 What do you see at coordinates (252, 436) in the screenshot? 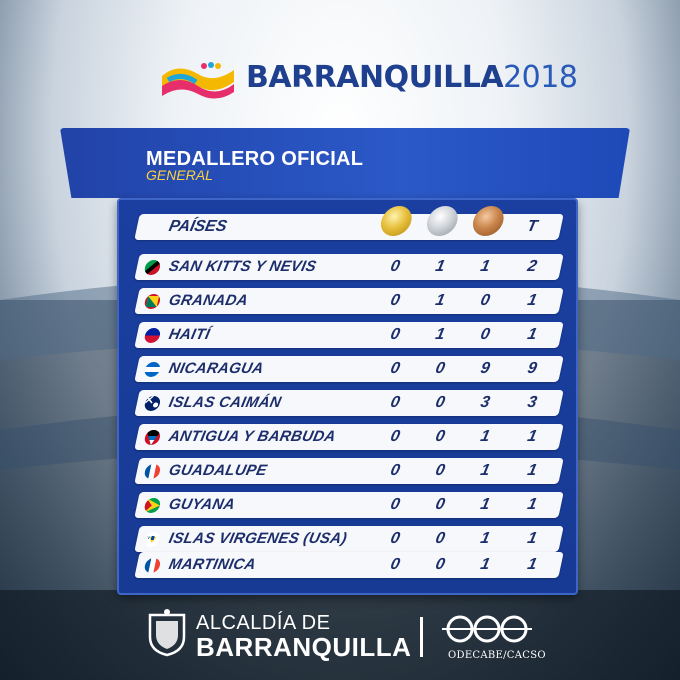
I see `country-name: ANTIGUA Y BARBUDA` at bounding box center [252, 436].